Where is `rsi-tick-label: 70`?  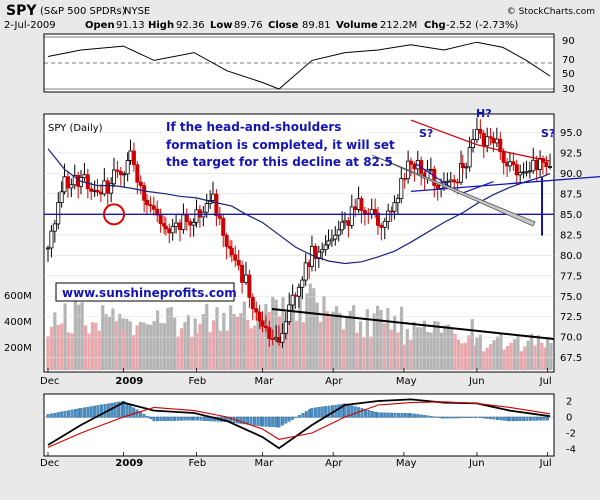 rsi-tick-label: 70 is located at coordinates (568, 60).